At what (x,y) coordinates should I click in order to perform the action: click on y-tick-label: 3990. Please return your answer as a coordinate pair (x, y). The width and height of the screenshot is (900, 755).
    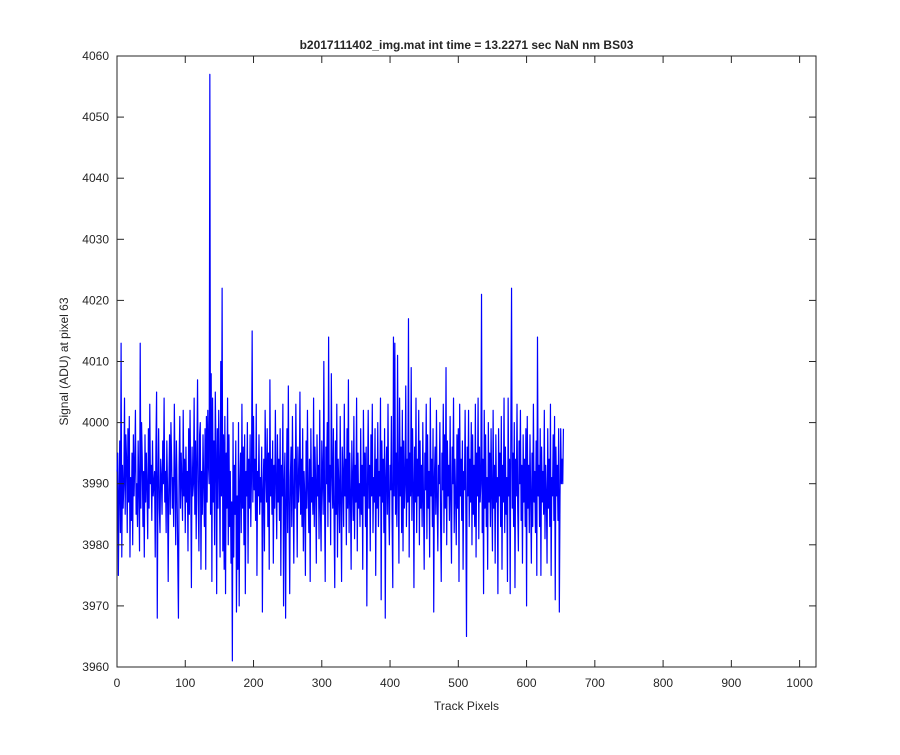
    Looking at the image, I should click on (95, 484).